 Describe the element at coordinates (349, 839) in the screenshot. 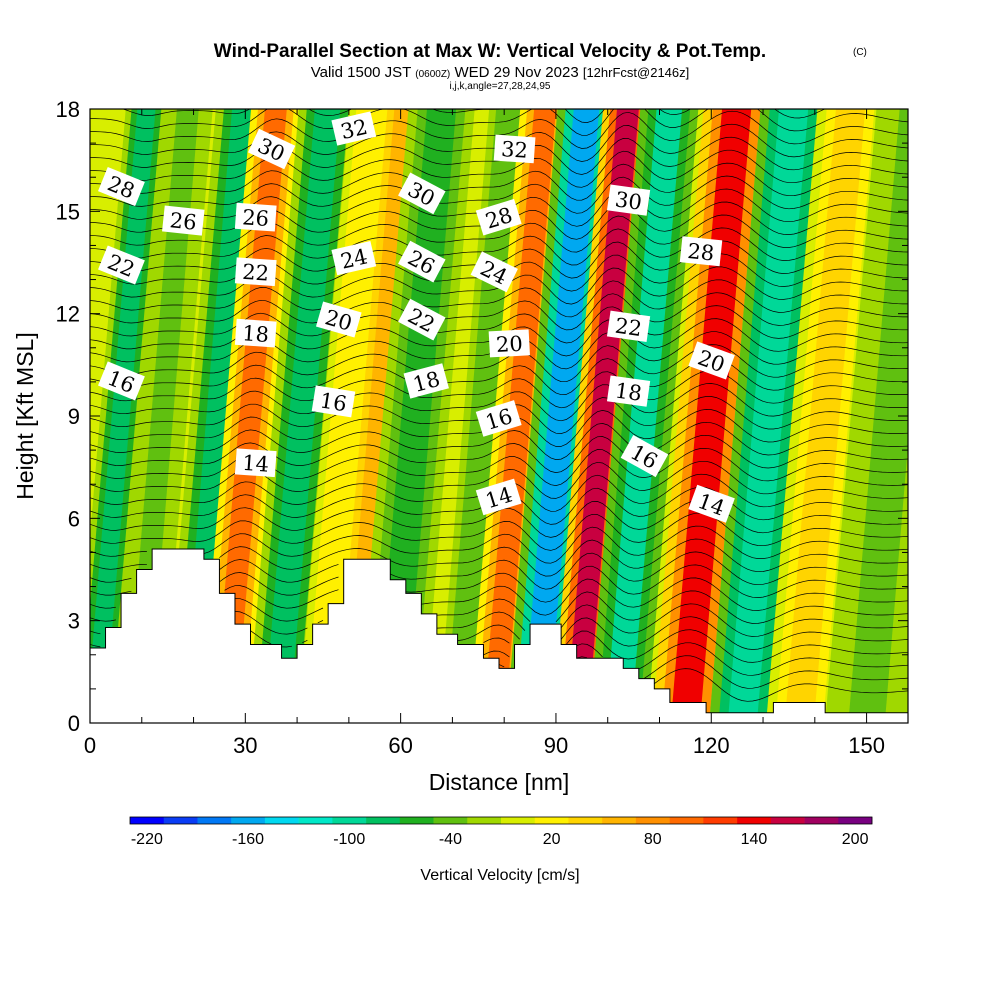

I see `colorbar-tick-label: -100` at that location.